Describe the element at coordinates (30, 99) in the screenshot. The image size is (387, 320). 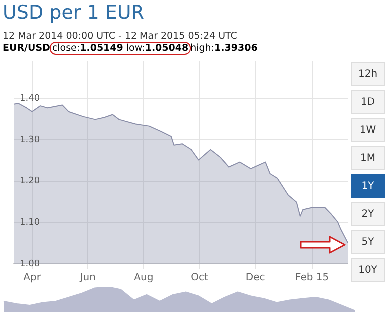
I see `y-tick-label: 1.40` at that location.